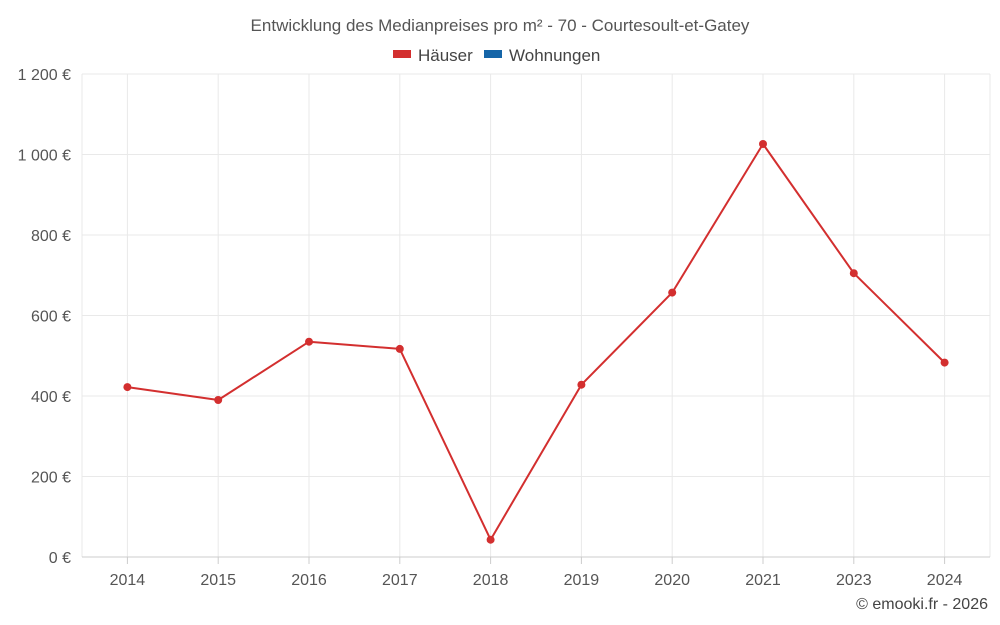 This screenshot has width=1000, height=625. I want to click on y-tick-label: 1 000 €, so click(44, 156).